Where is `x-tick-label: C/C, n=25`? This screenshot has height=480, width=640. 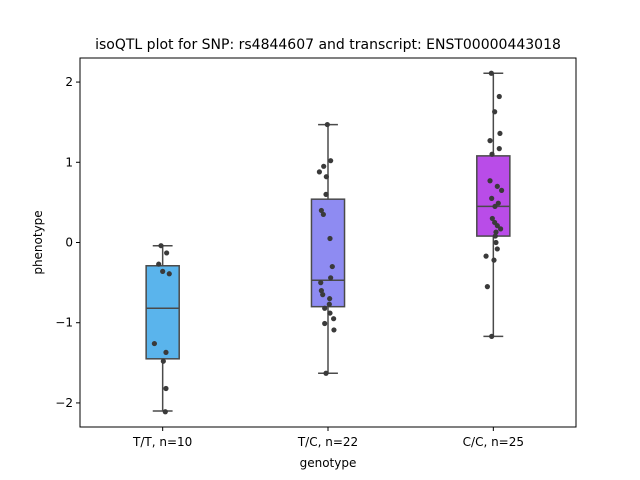
x-tick-label: C/C, n=25 is located at coordinates (493, 442).